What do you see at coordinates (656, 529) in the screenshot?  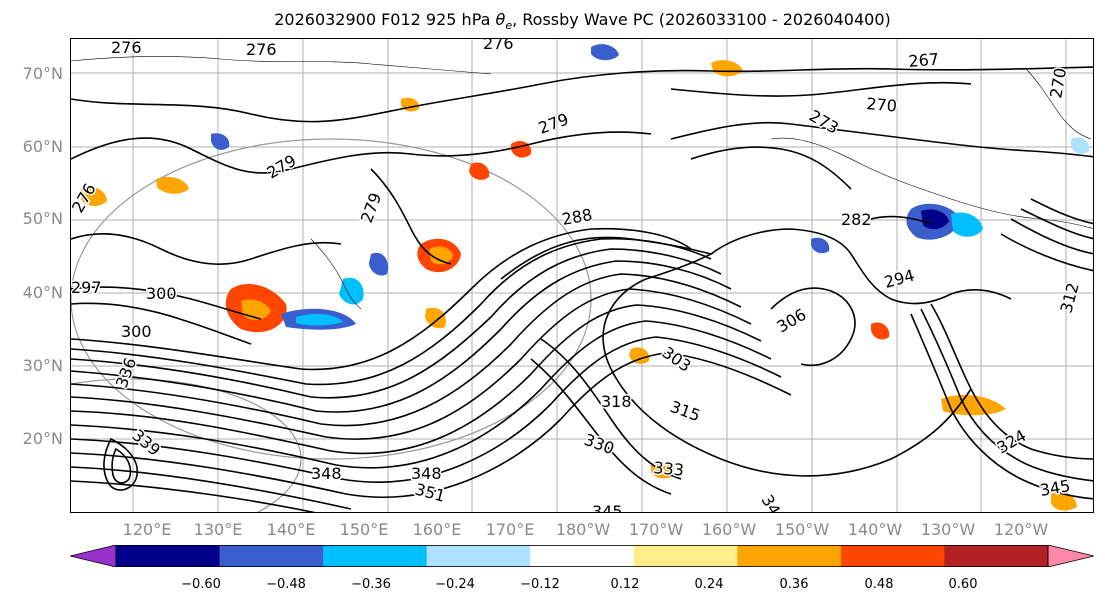 I see `lon-label-170w: 170°W` at bounding box center [656, 529].